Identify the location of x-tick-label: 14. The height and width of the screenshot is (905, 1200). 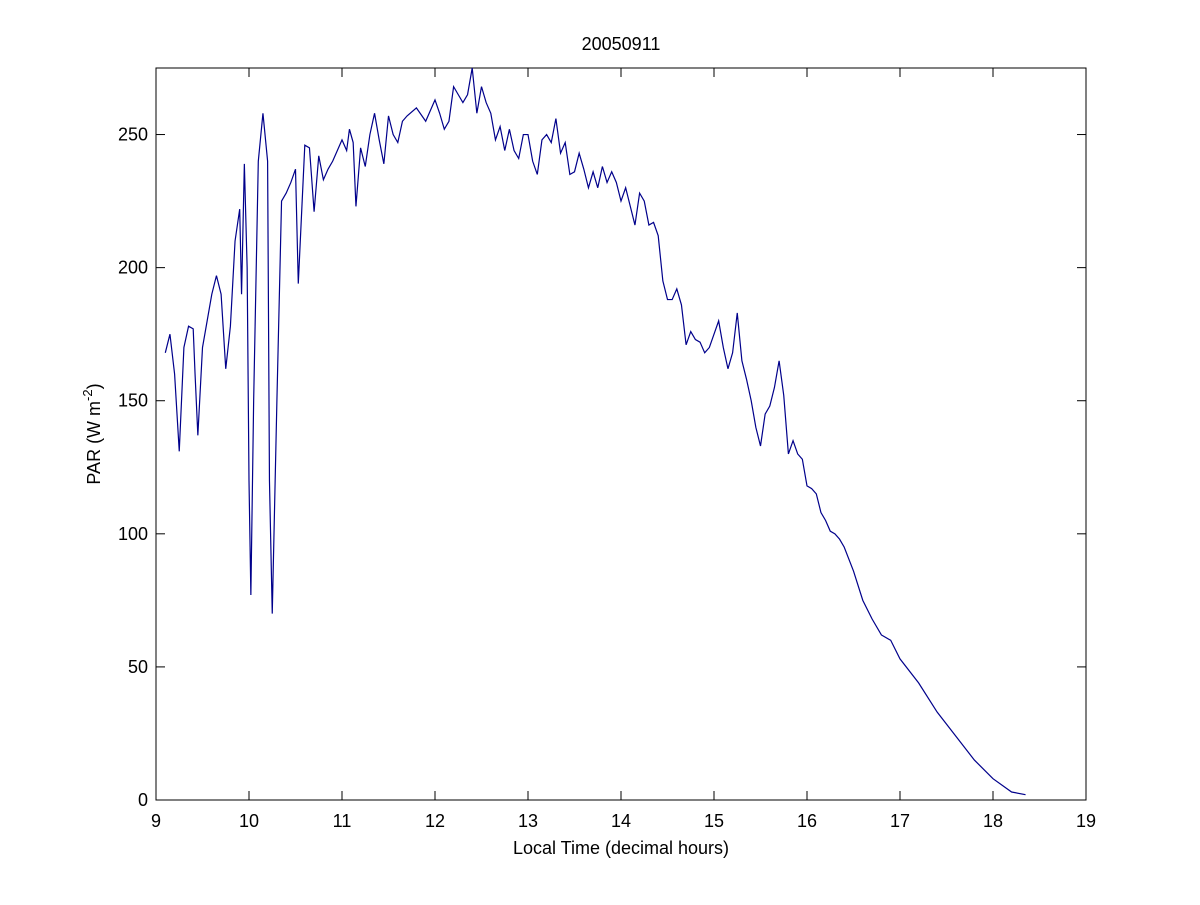
(621, 821).